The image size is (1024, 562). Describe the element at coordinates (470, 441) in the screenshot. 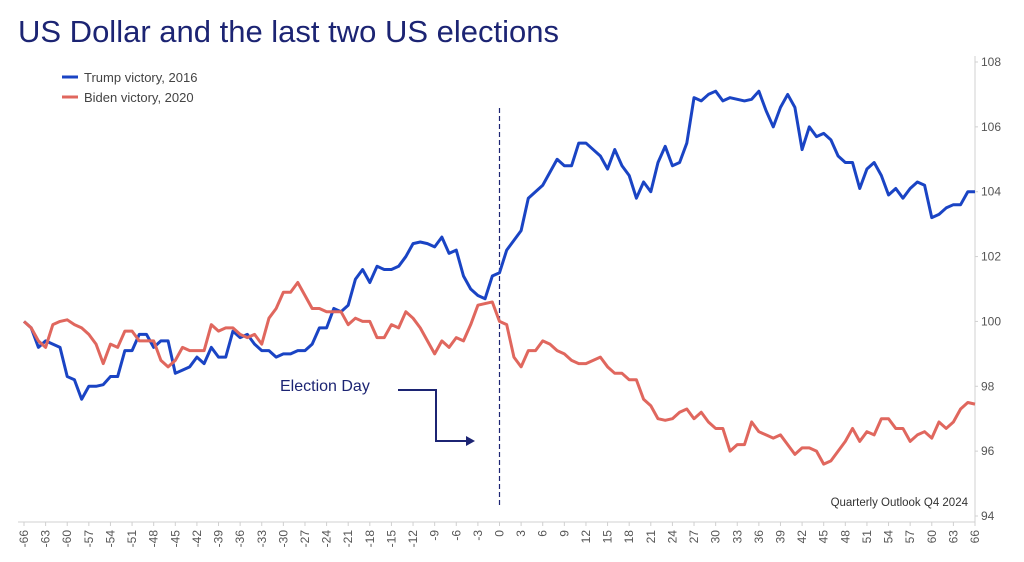

I see `arrow-head` at that location.